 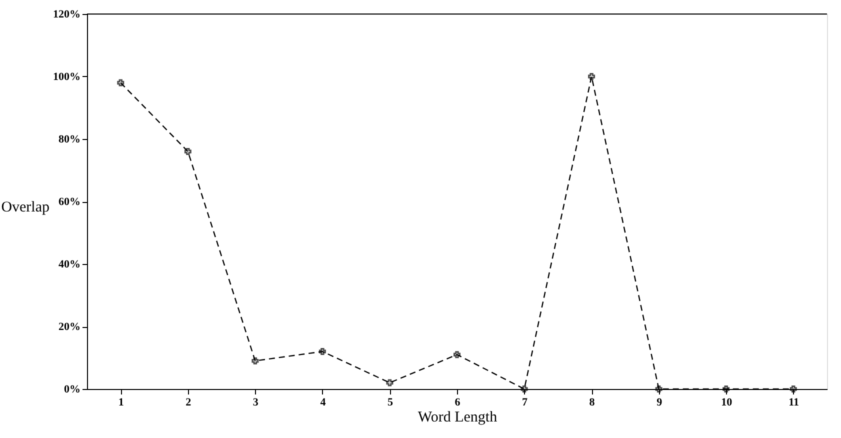 I want to click on x-tick-label: 10, so click(x=727, y=402).